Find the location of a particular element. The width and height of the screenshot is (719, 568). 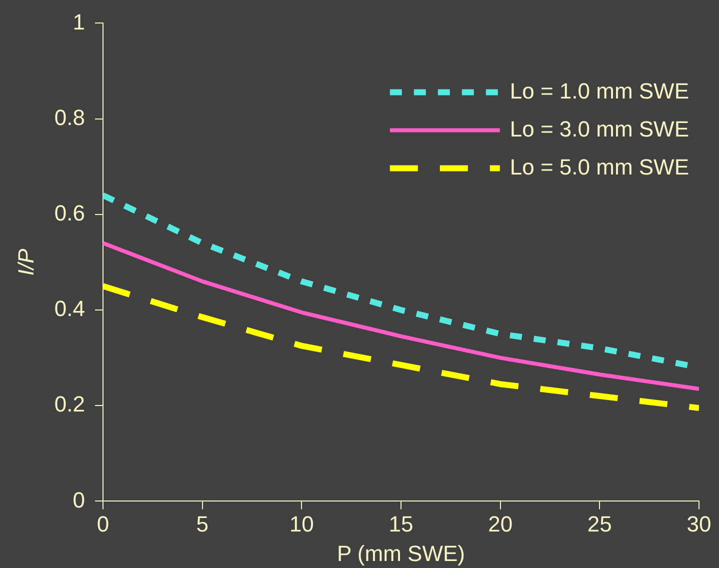

x-tick-label: 25 is located at coordinates (599, 523).